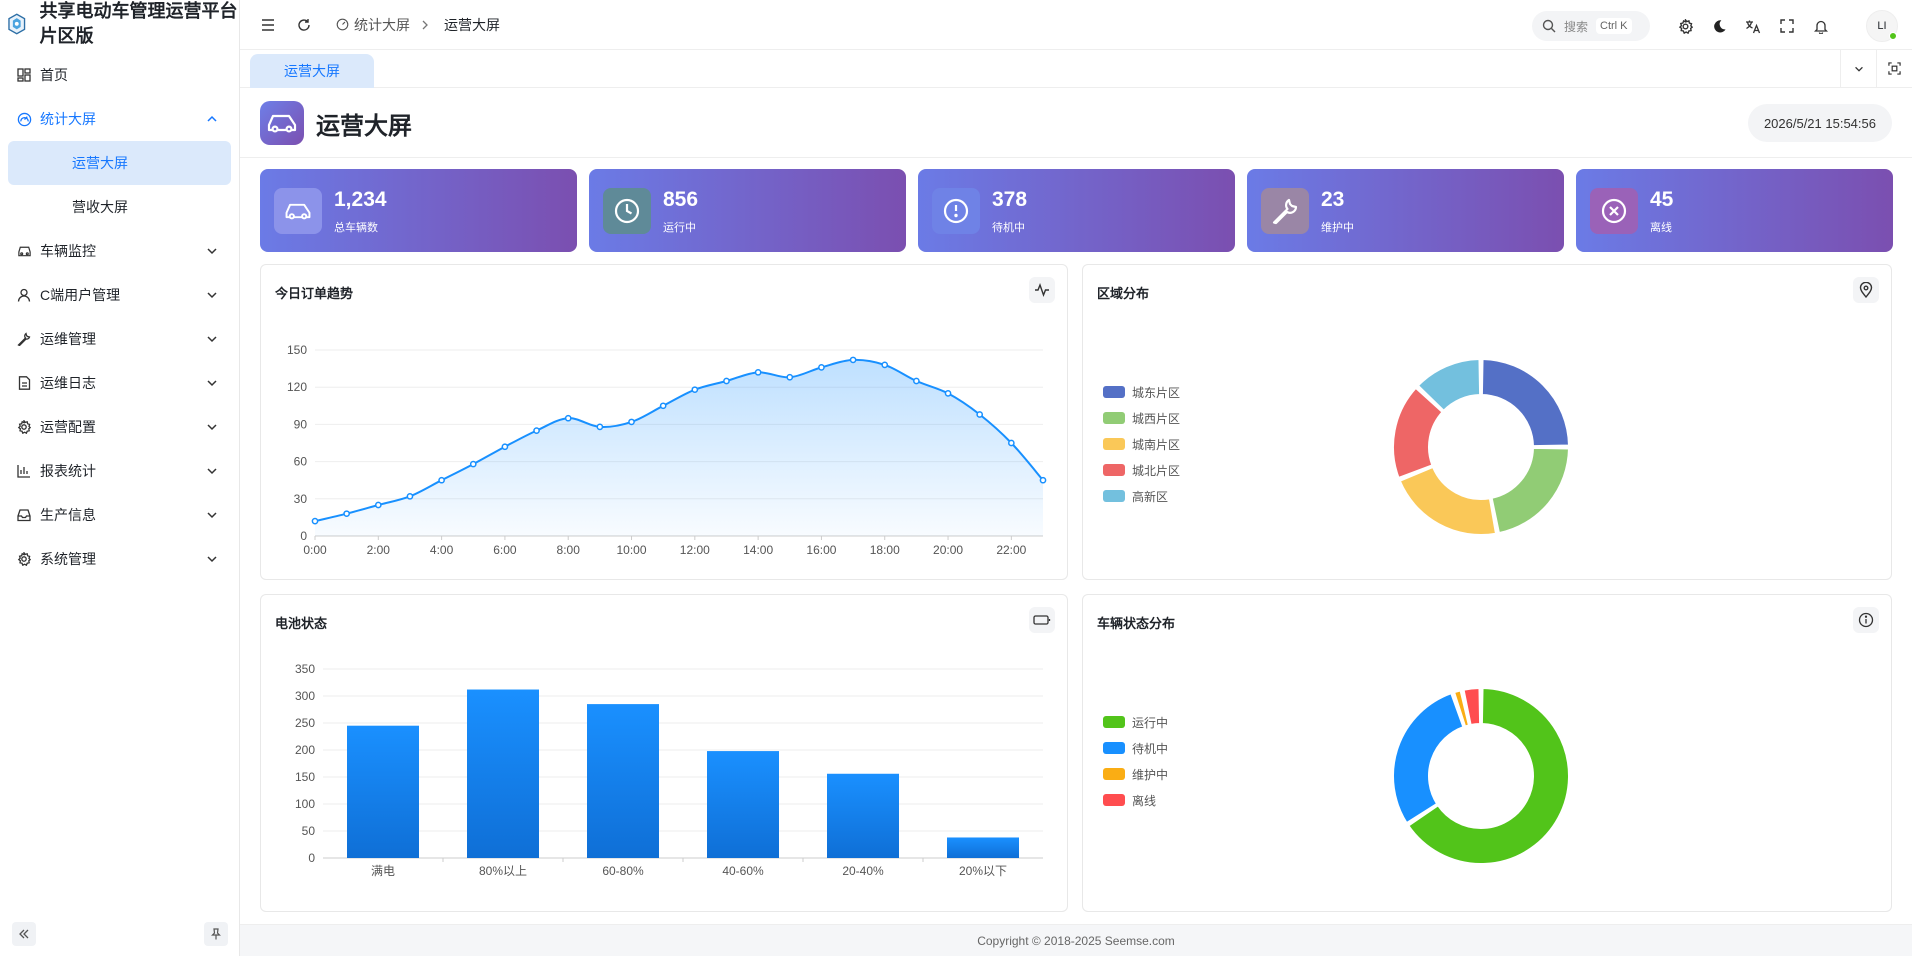  I want to click on stat-label: 待机中, so click(1008, 227).